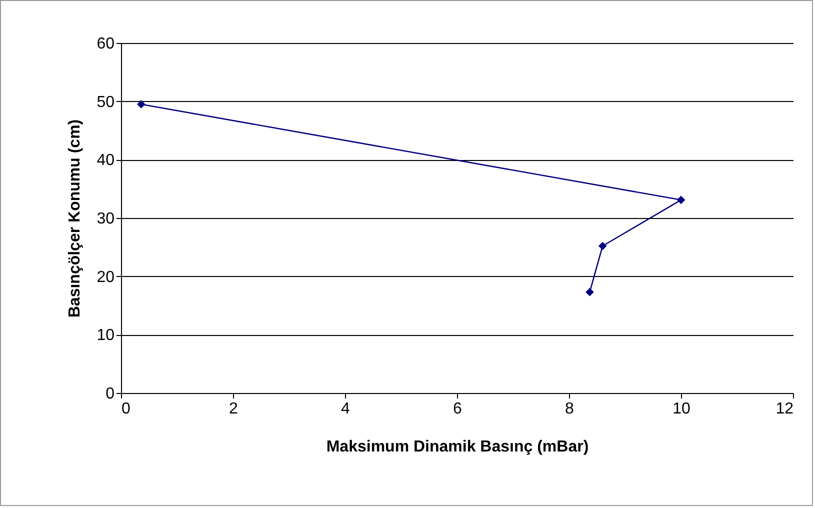 The image size is (815, 508). What do you see at coordinates (75, 218) in the screenshot?
I see `y-axis-title: Basınçölçer Konumu (cm)` at bounding box center [75, 218].